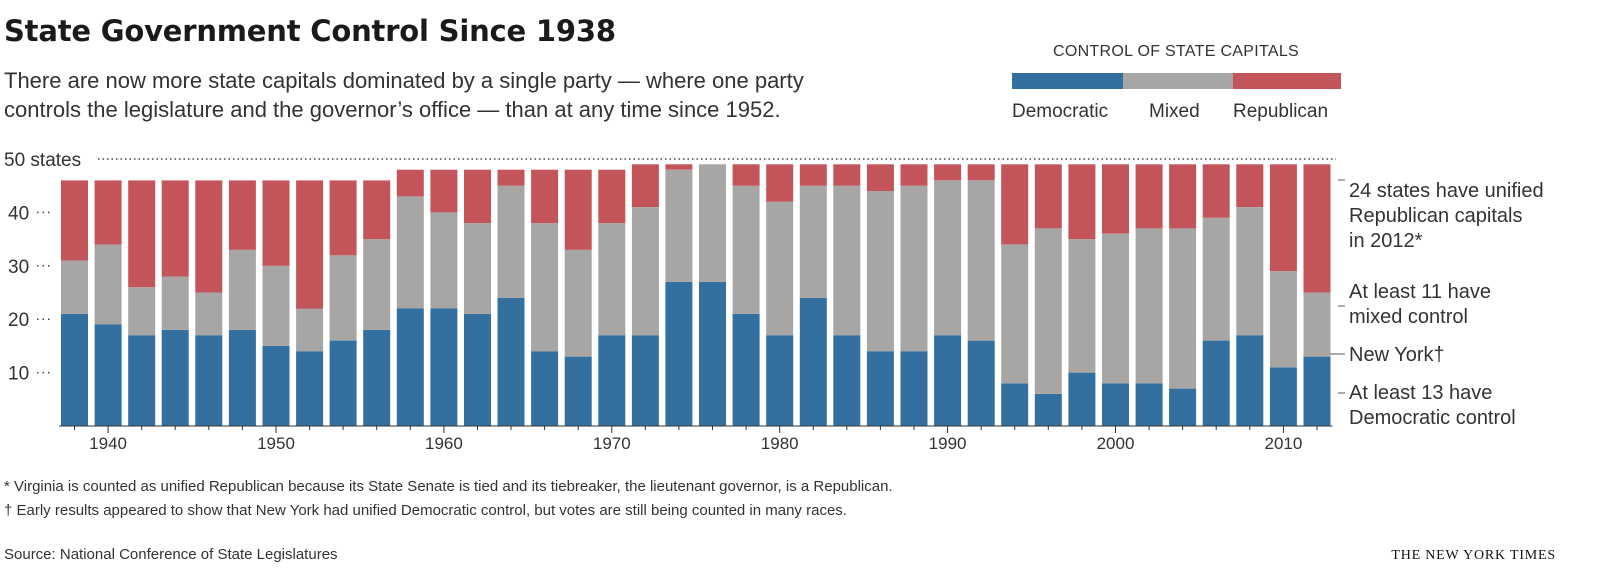  I want to click on bar-democratic-1980, so click(780, 380).